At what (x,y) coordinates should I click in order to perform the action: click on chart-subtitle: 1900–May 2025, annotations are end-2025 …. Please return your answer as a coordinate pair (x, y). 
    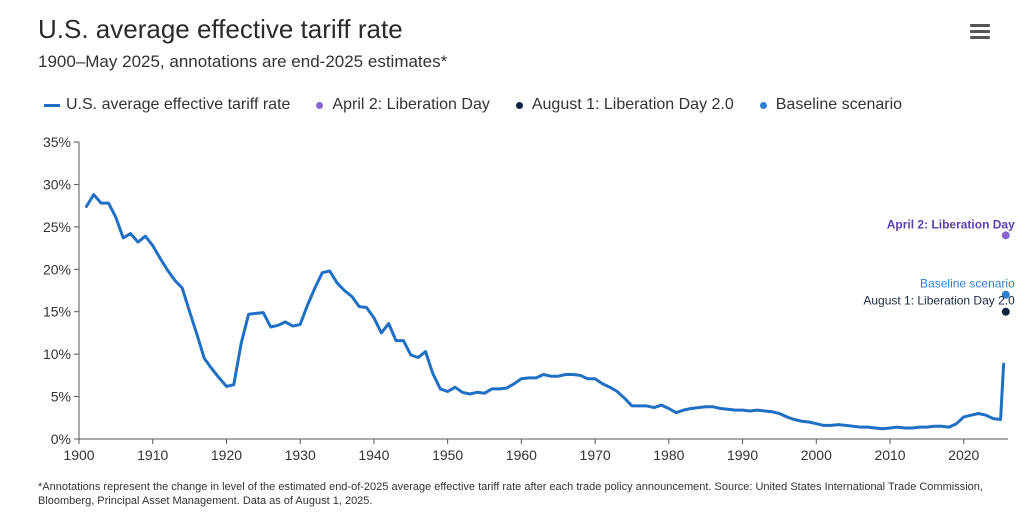
    Looking at the image, I should click on (243, 61).